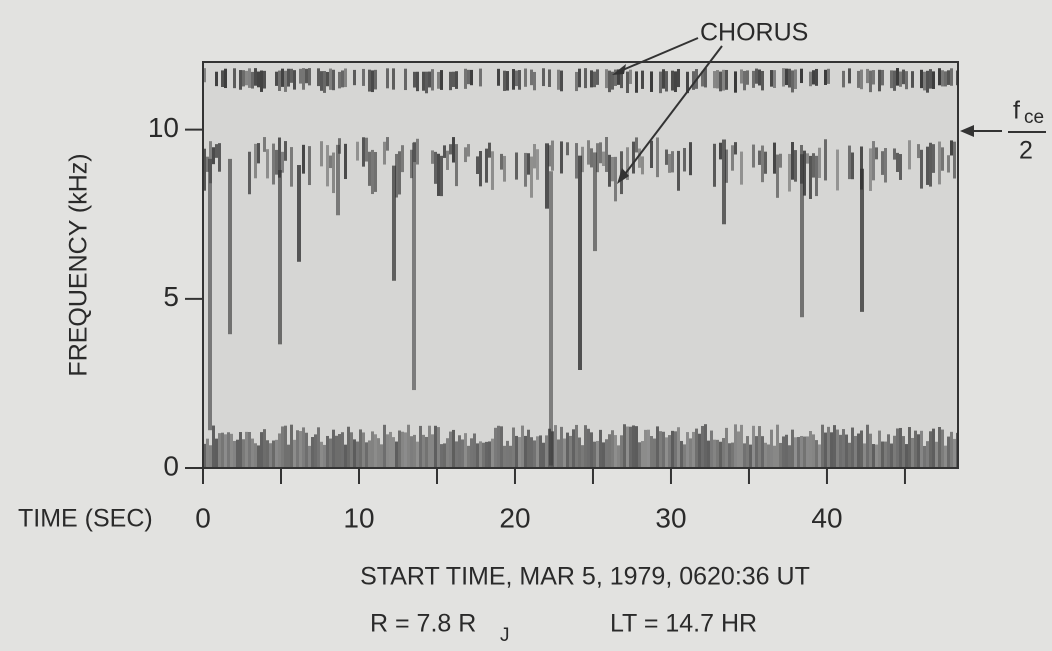 The image size is (1052, 651). I want to click on x-tick-label: 30, so click(670, 517).